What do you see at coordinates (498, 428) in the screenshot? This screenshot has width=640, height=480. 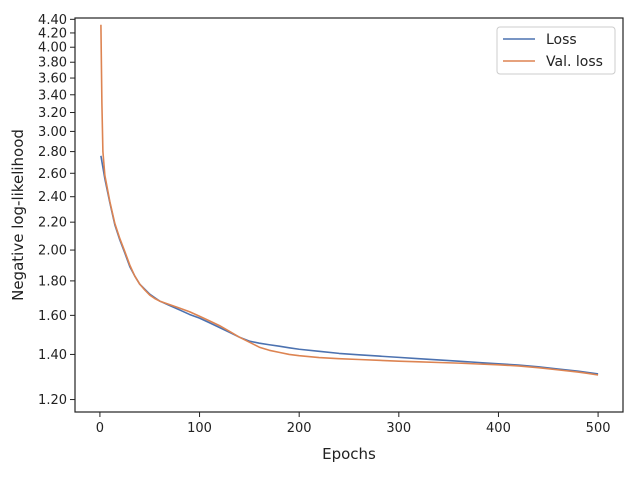 I see `x-tick-label: 400` at bounding box center [498, 428].